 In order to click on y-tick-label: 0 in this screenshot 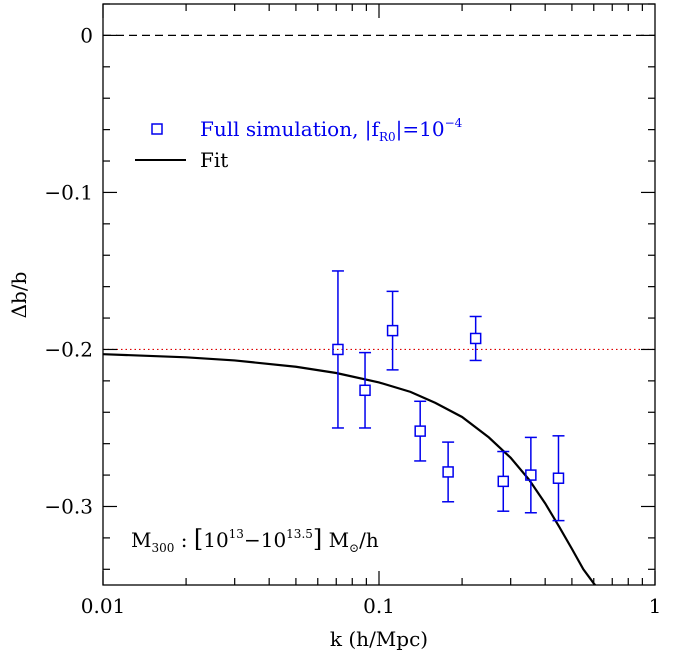, I will do `click(86, 35)`.